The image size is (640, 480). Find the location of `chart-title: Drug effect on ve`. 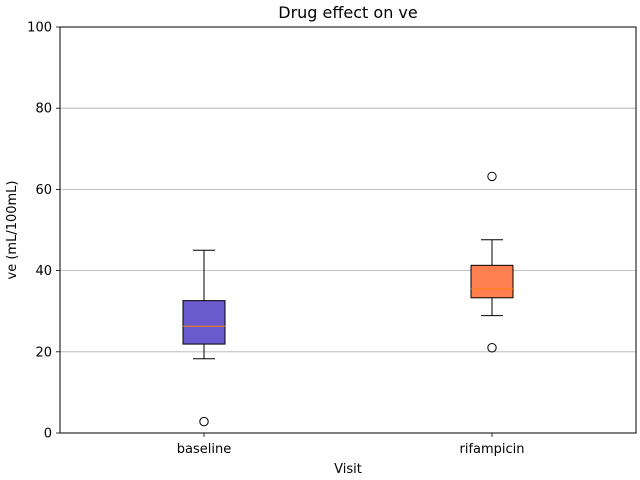

chart-title: Drug effect on ve is located at coordinates (347, 12).